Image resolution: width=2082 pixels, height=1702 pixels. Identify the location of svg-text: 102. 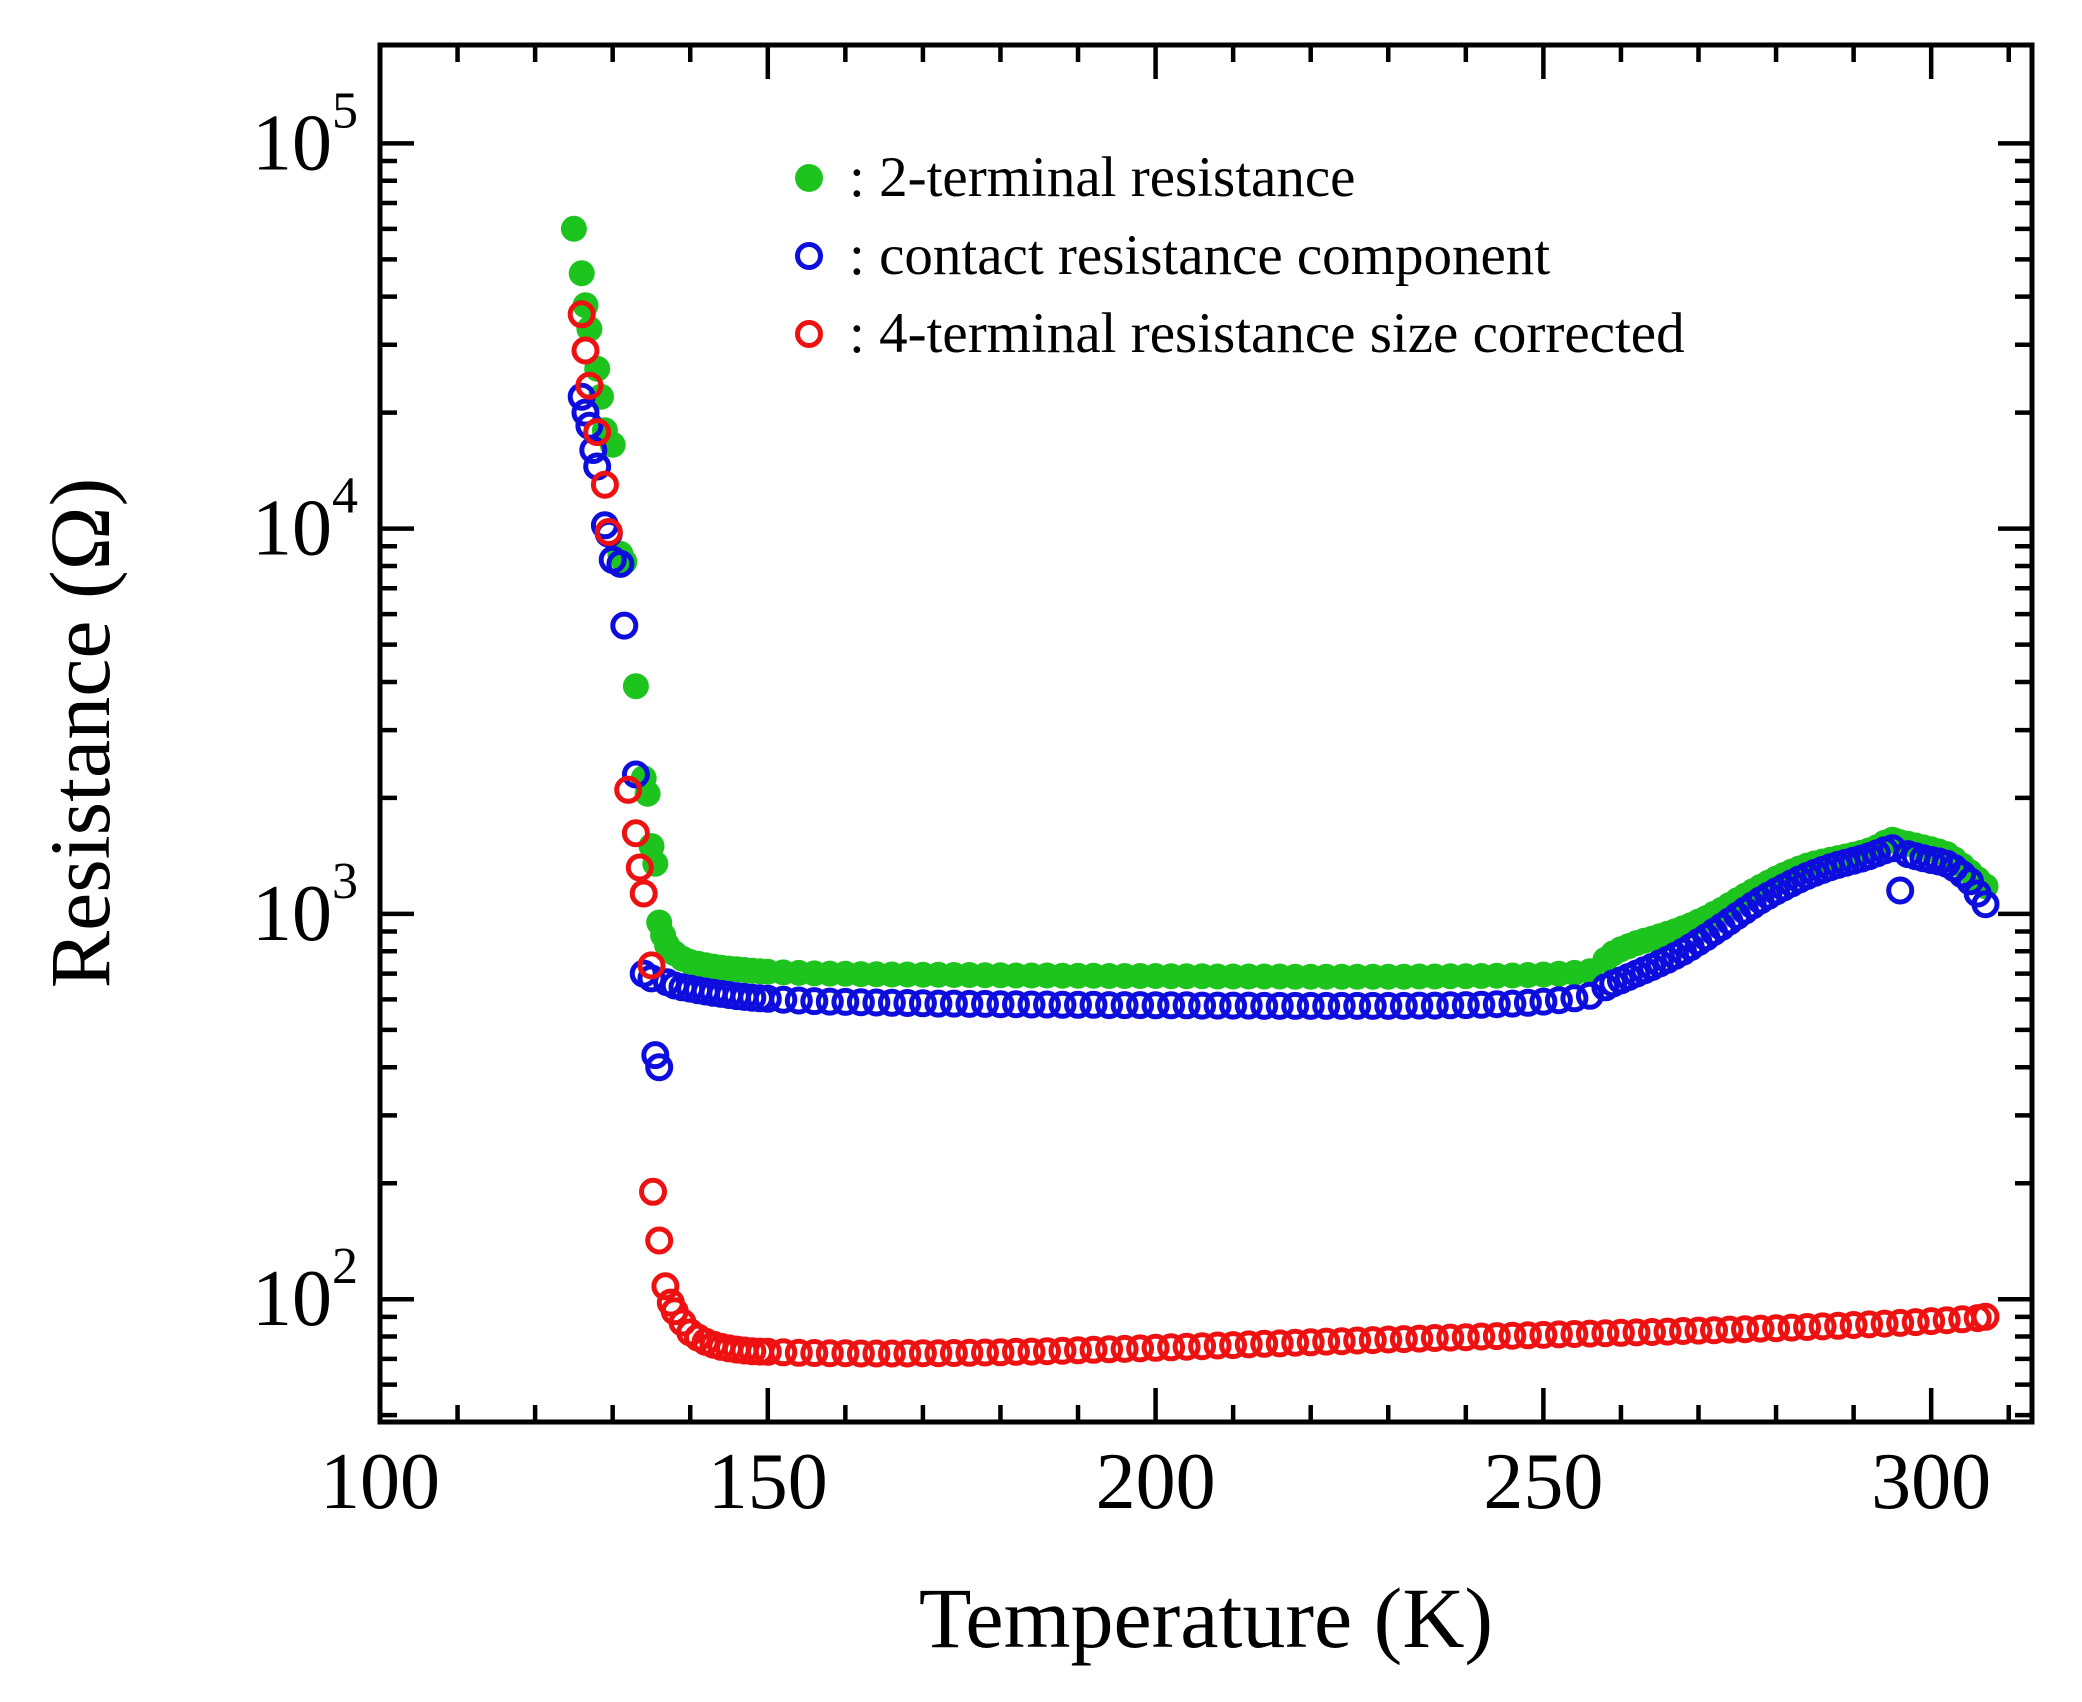
(305, 1290).